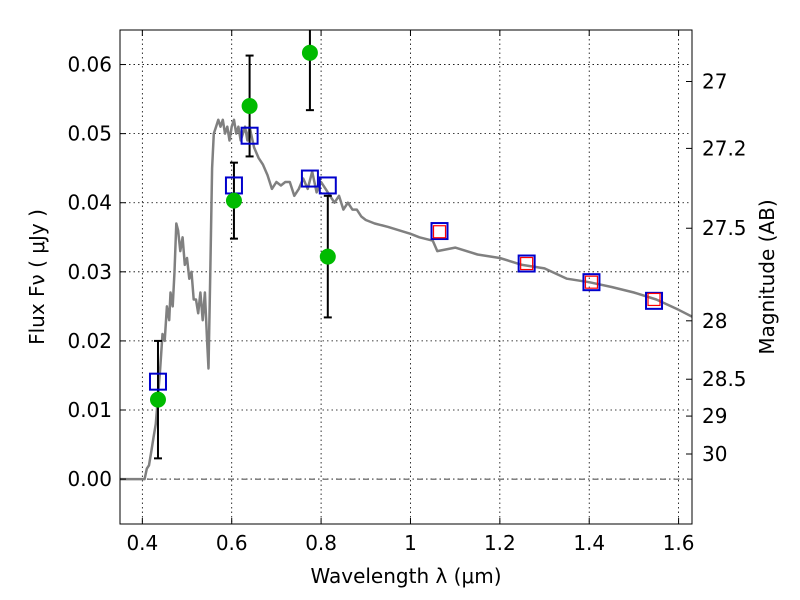 This screenshot has width=800, height=600. What do you see at coordinates (89, 410) in the screenshot?
I see `y-tick-label: 0.01` at bounding box center [89, 410].